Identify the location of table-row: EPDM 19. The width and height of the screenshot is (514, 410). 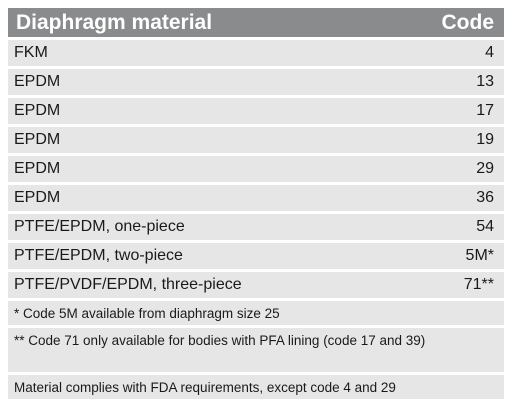
(256, 140).